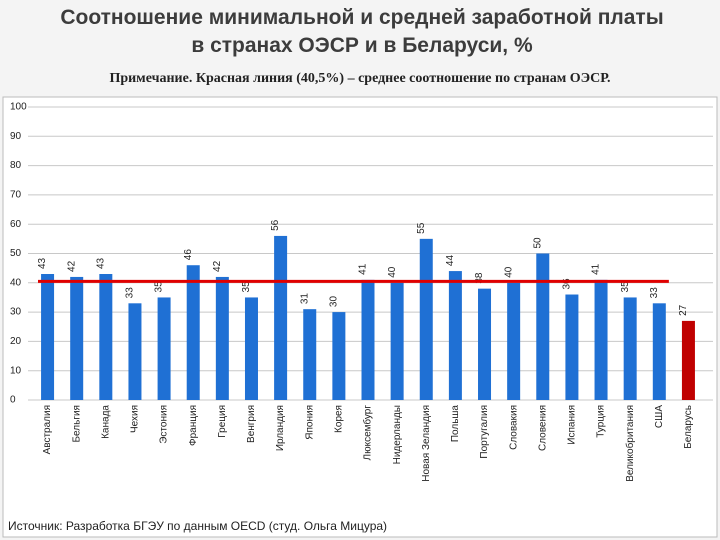 This screenshot has height=540, width=720. I want to click on x-tick-label: Япония, so click(309, 422).